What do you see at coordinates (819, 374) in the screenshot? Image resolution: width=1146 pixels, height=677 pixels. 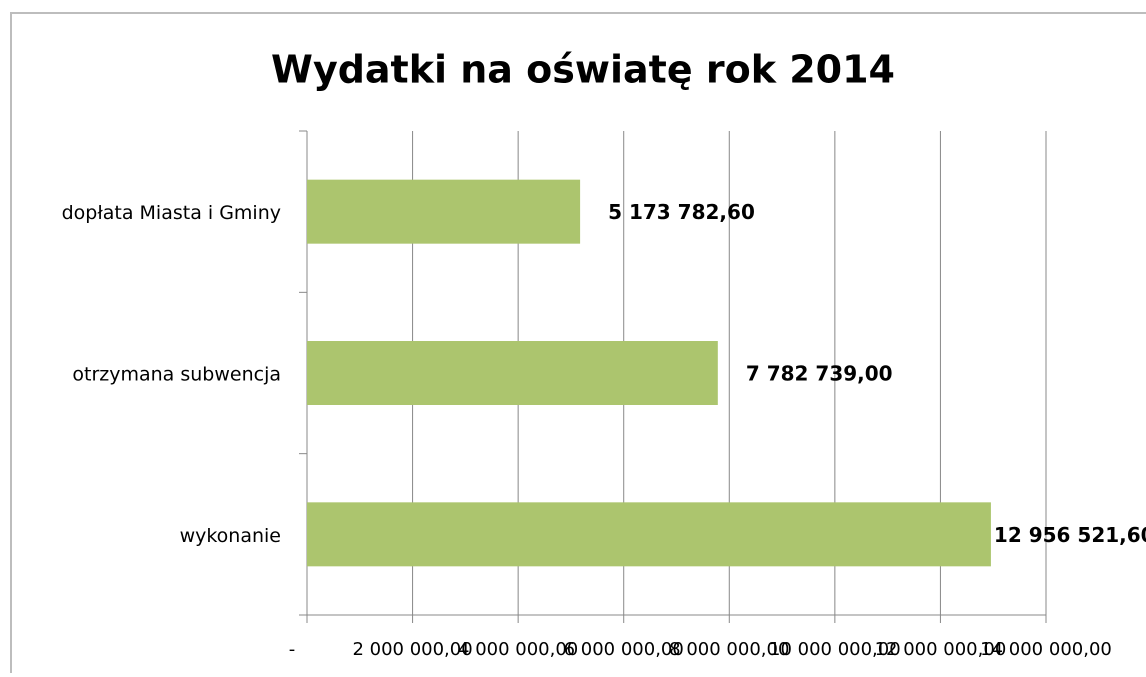 I see `value-label: 7 782 739,00` at bounding box center [819, 374].